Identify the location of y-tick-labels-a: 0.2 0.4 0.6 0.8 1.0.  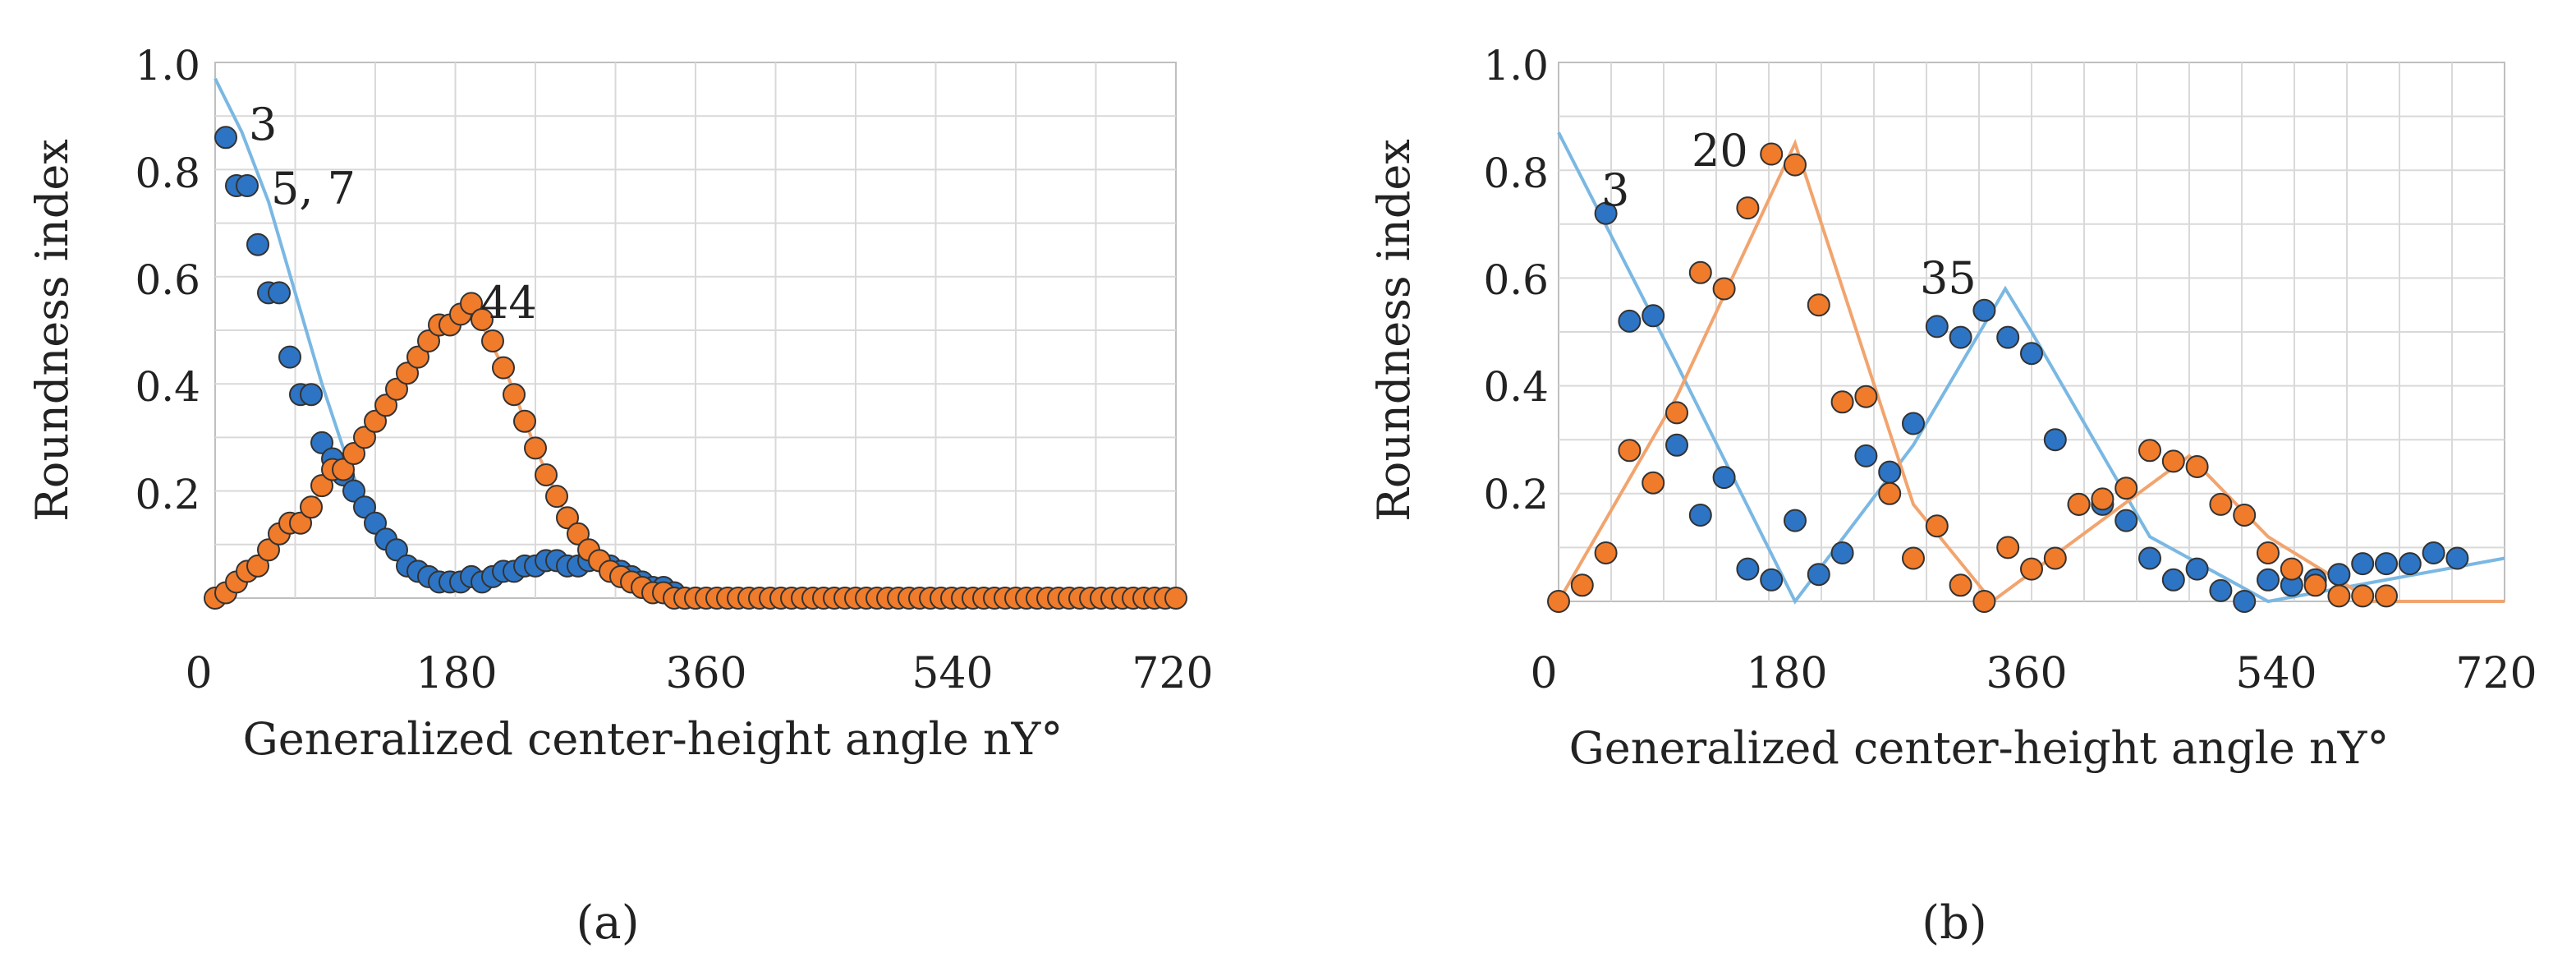
(167, 280).